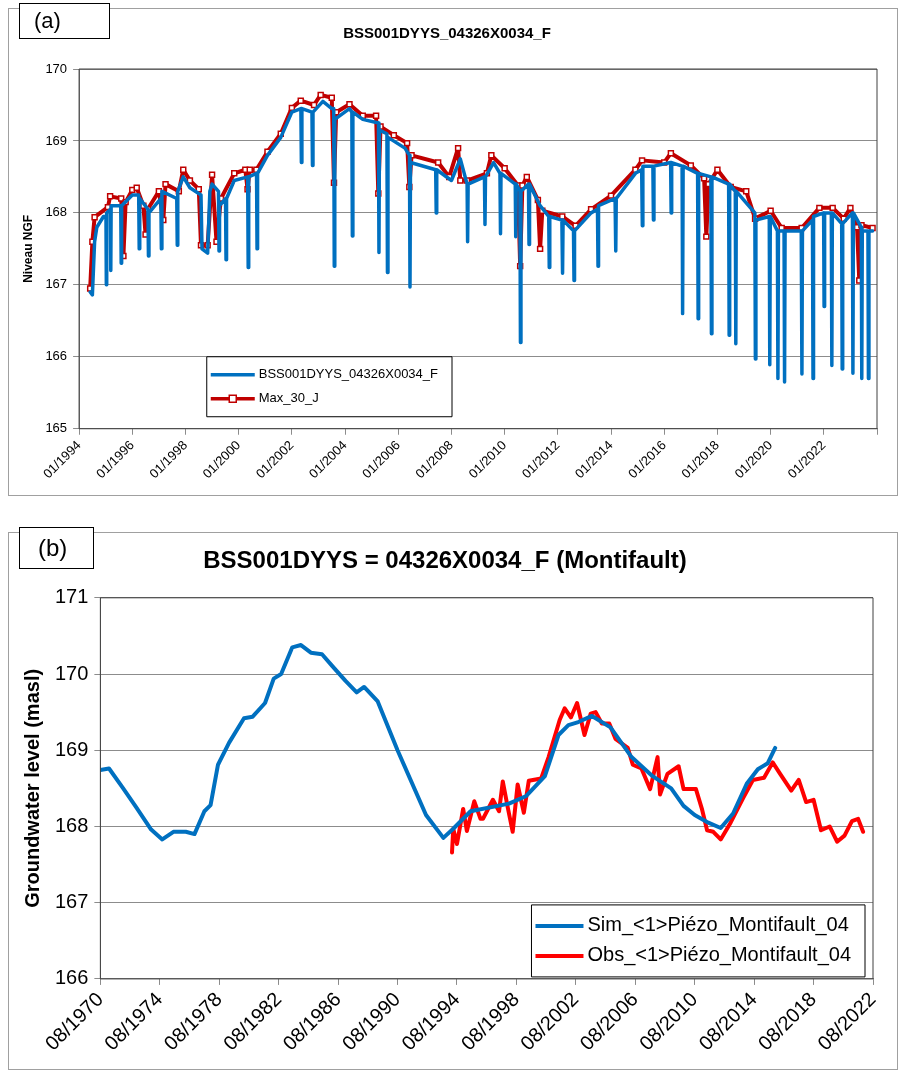 The image size is (906, 1080). What do you see at coordinates (64, 21) in the screenshot?
I see `text: (a)` at bounding box center [64, 21].